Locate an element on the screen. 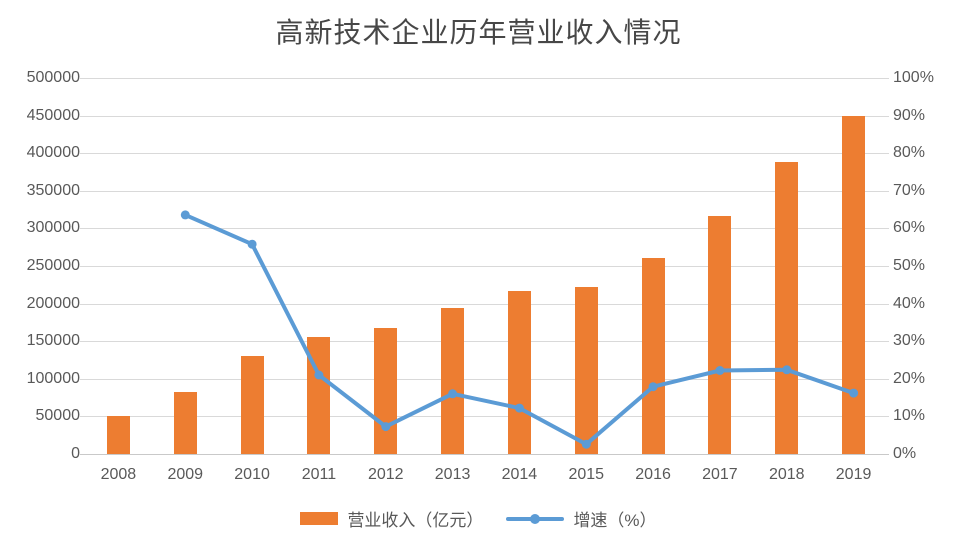 This screenshot has width=957, height=552. left-axis-tick-label: 0 is located at coordinates (75, 453).